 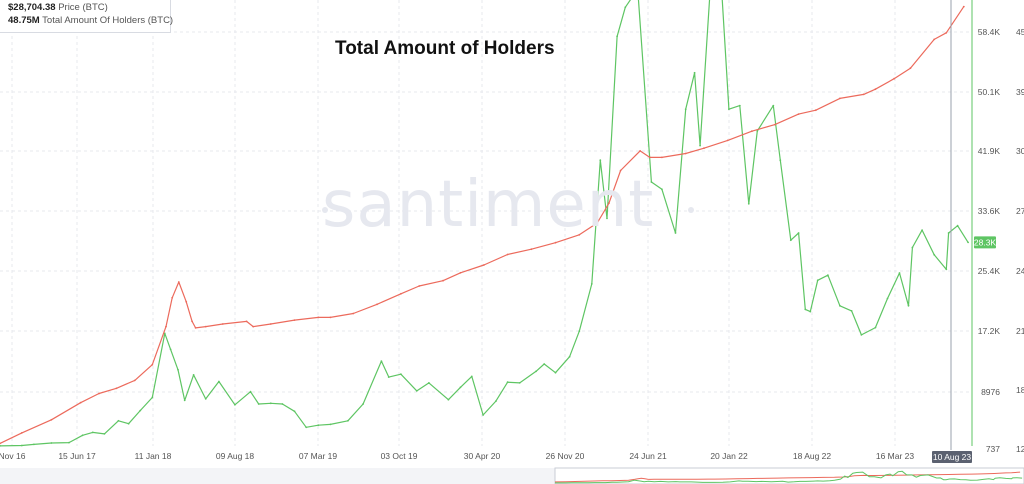 I want to click on legend-holders-label: Total Amount Of Holders (BTC), so click(x=108, y=20).